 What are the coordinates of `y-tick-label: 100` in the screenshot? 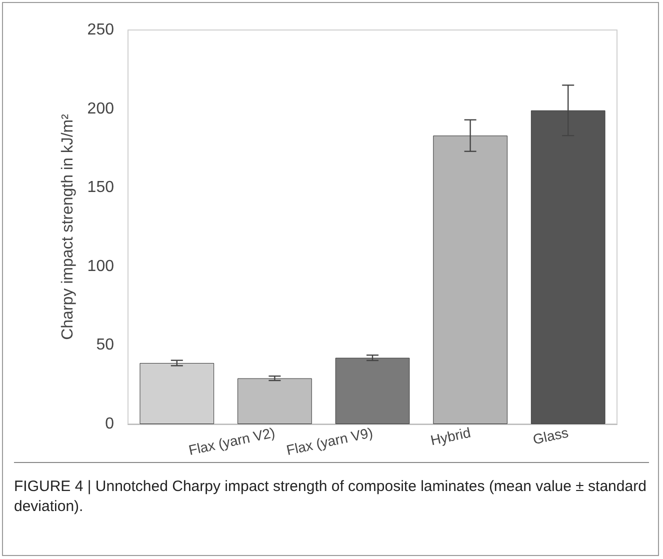 It's located at (100, 266).